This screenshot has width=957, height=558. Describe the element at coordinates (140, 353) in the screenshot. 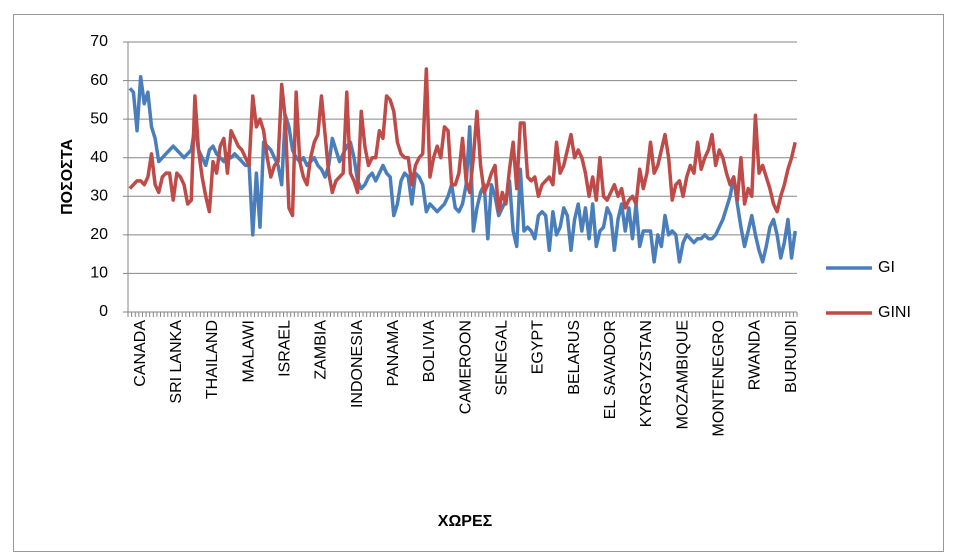

I see `x-tick-label: CANADA` at that location.